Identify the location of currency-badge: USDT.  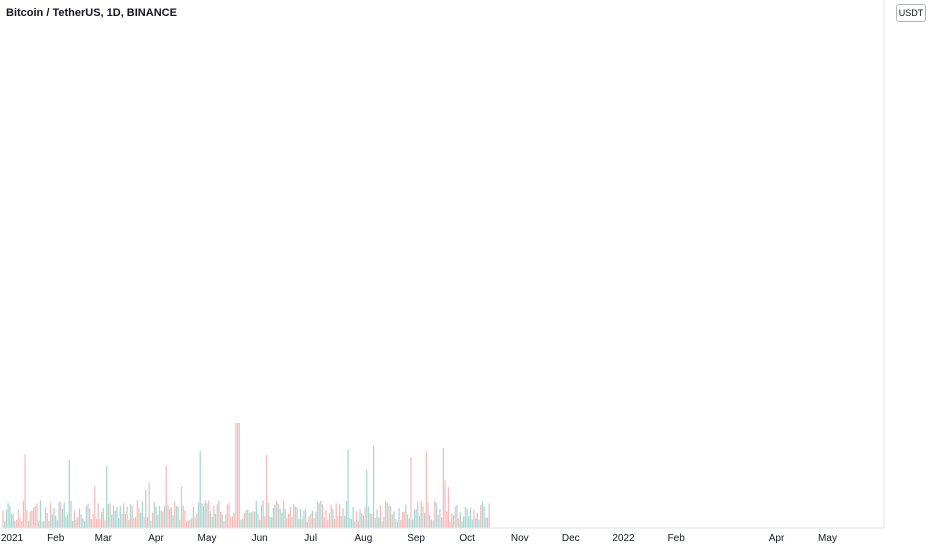
(911, 13).